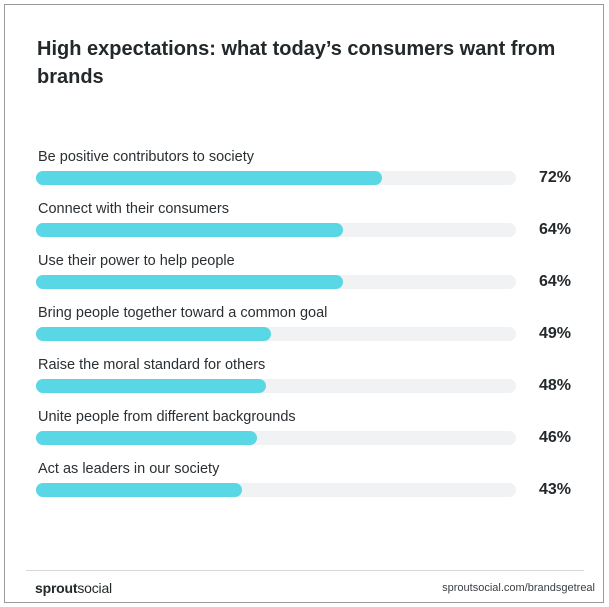 Image resolution: width=609 pixels, height=607 pixels. Describe the element at coordinates (146, 157) in the screenshot. I see `bar-label: Be positive contributors to society` at that location.